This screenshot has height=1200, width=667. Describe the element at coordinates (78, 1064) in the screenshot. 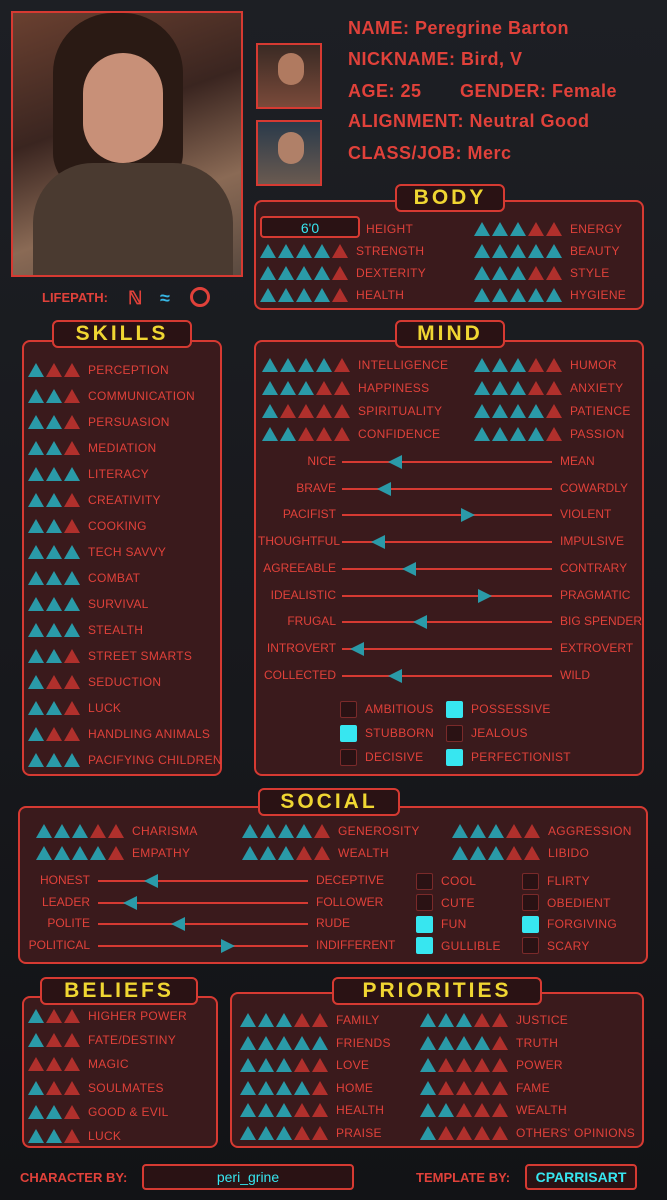

I see `rating-row: MAGIC` at that location.